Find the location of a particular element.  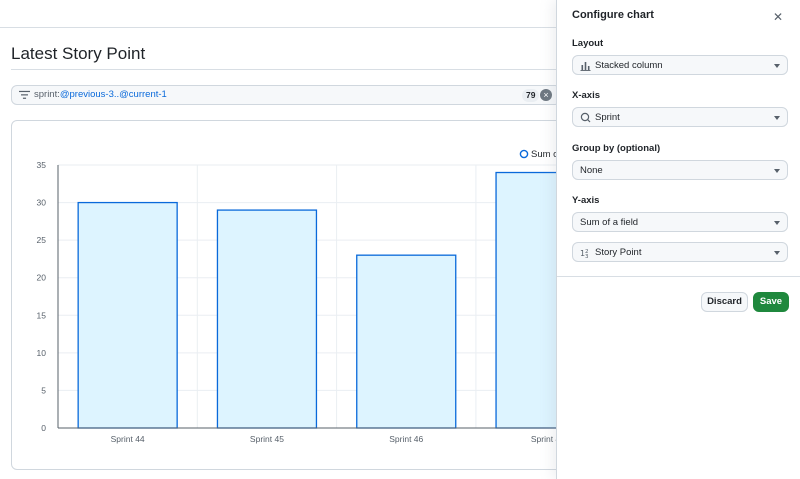

filter-value: @previous-3..@current-1 is located at coordinates (113, 94).